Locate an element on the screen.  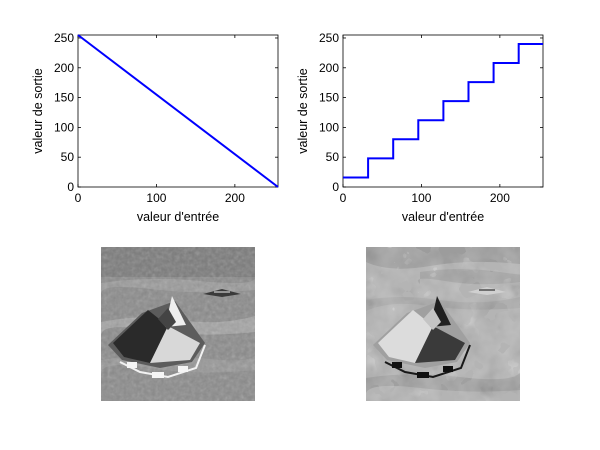
inverted-airplane-image is located at coordinates (178, 324).